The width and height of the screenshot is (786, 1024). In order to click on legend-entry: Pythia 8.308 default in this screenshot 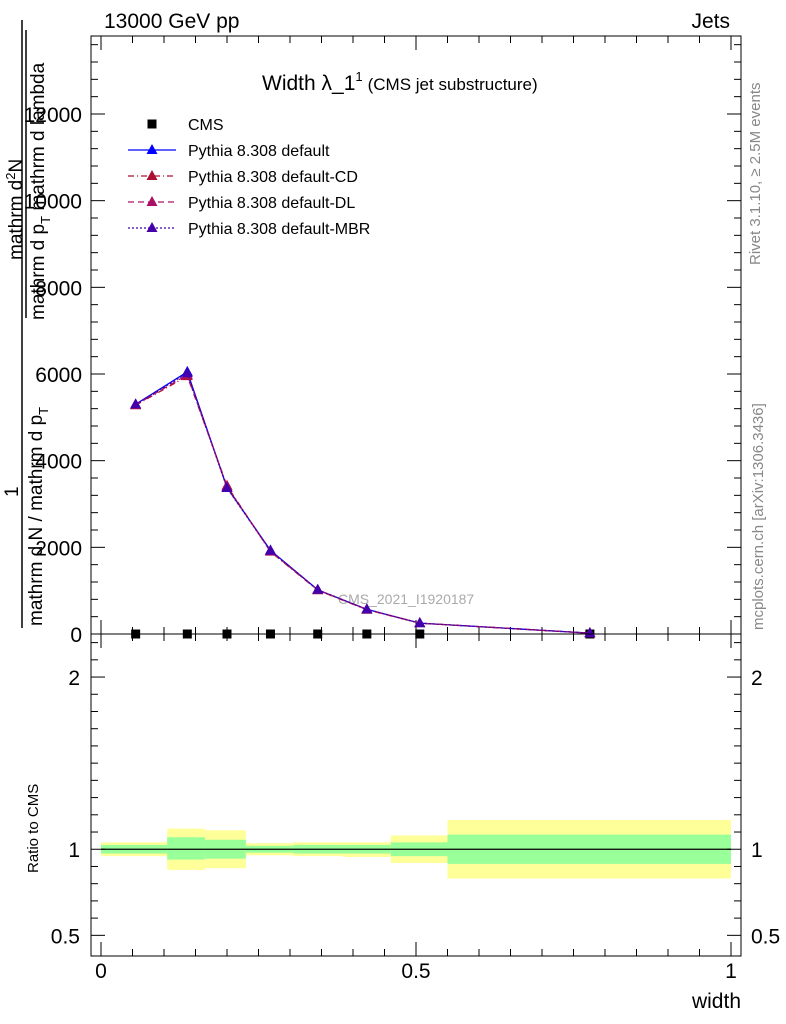, I will do `click(229, 151)`.